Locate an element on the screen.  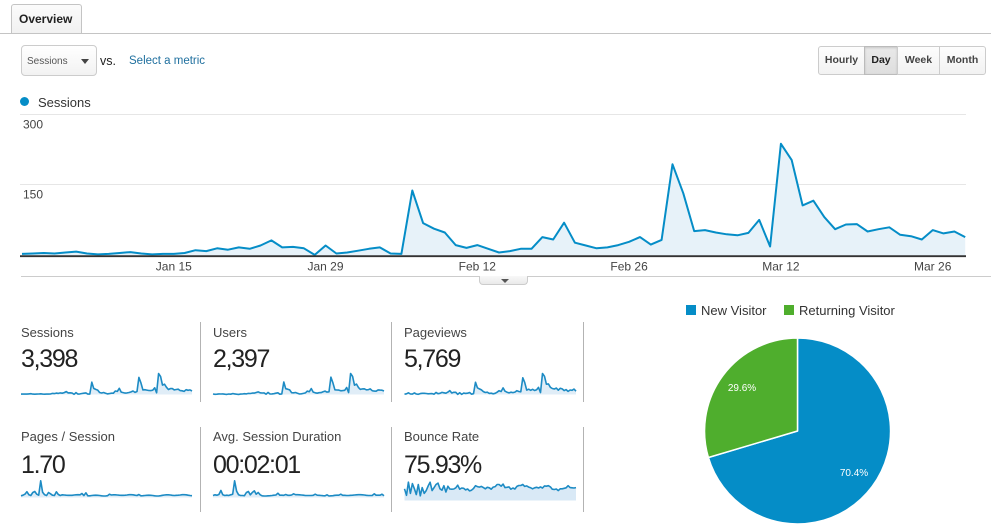
svg-text: 300 is located at coordinates (33, 125).